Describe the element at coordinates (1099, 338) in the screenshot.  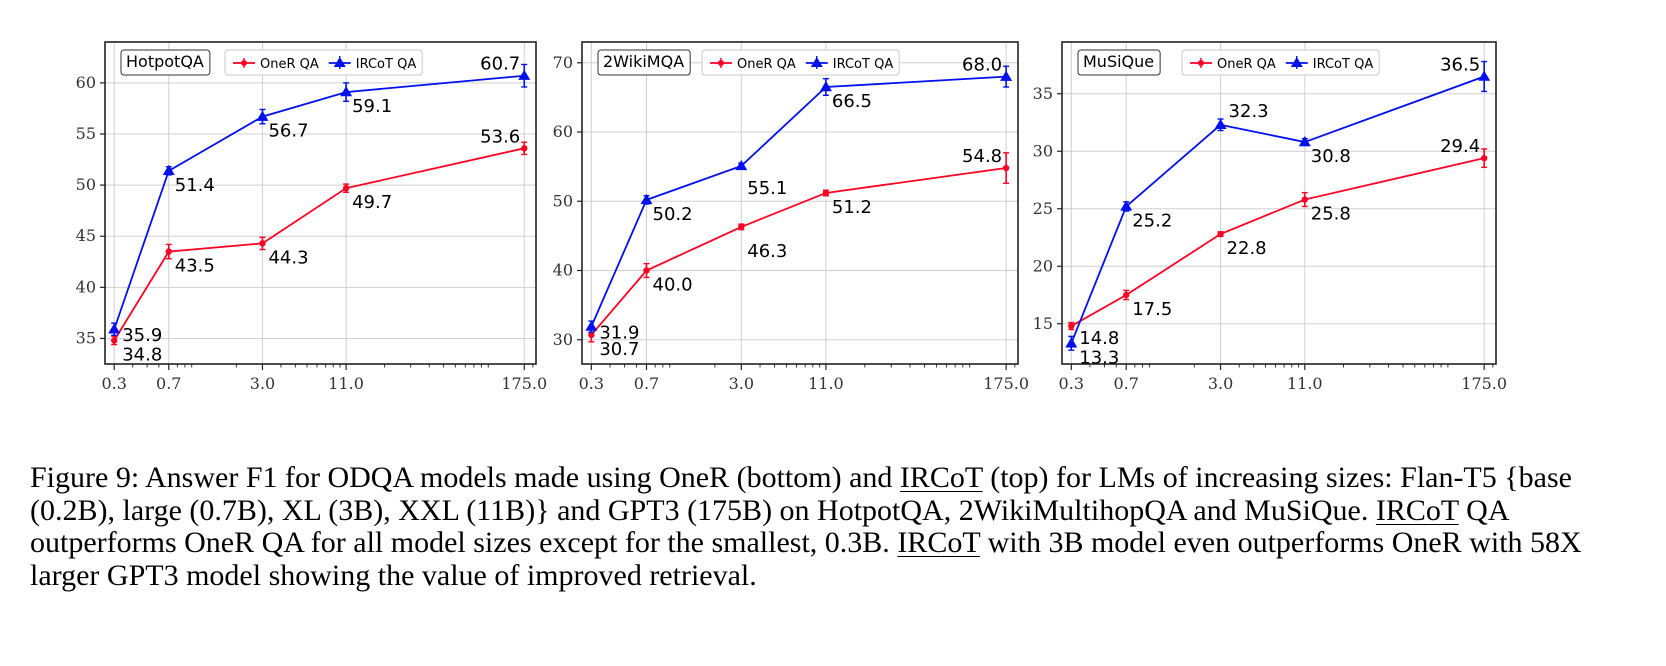
I see `data-label-oner: 14.8` at that location.